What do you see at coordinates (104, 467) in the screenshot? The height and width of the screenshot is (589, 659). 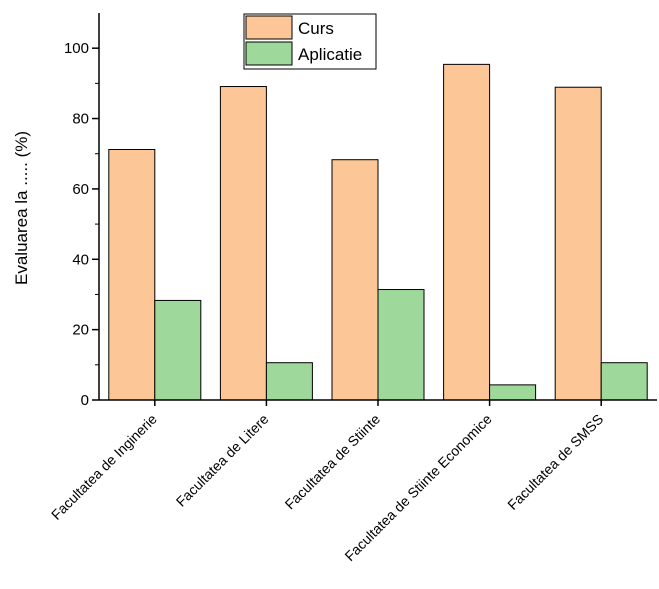 I see `x-category-label: Facultatea de Inginerie` at bounding box center [104, 467].